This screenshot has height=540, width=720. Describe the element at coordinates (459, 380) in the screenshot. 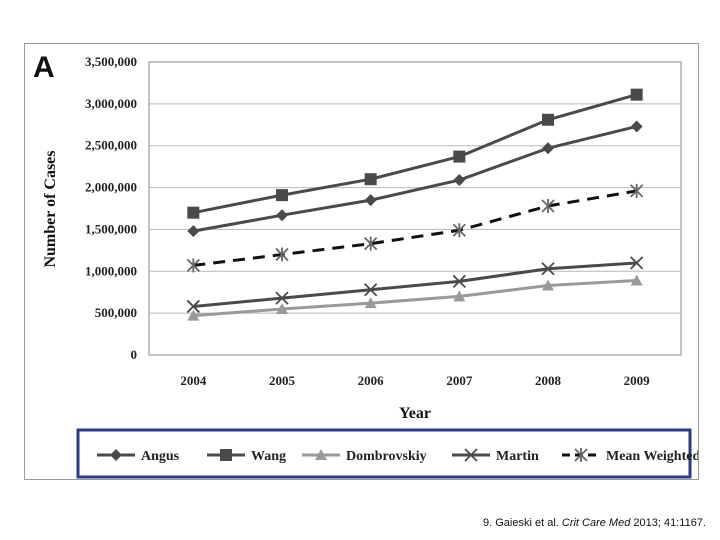

I see `x-tick-label: 2007` at that location.